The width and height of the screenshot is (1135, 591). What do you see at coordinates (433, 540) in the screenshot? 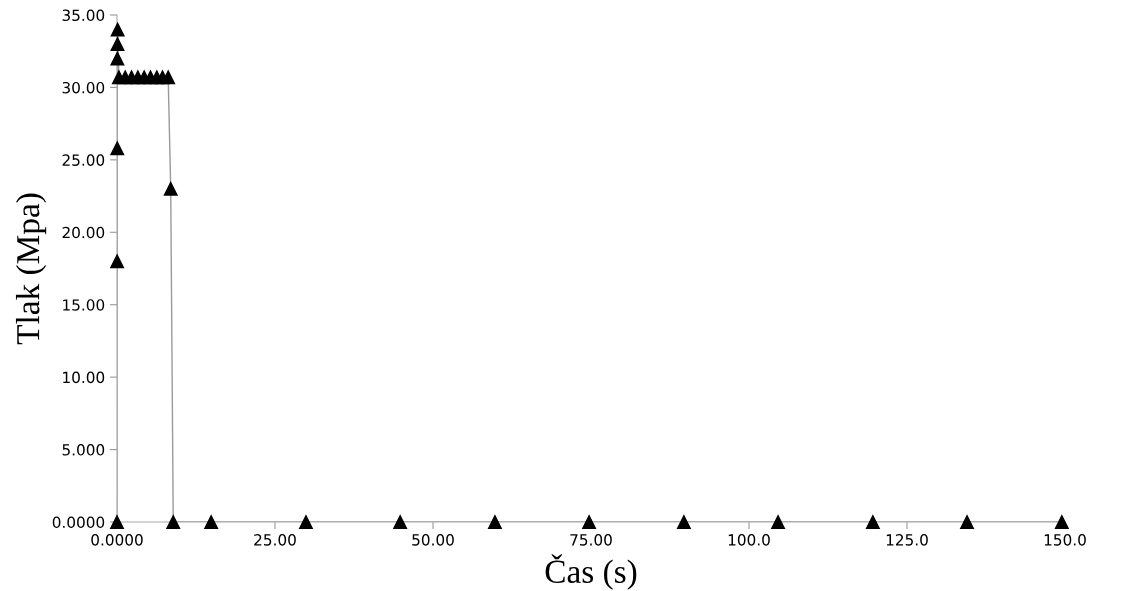
I see `x-tick-label: 50.00` at bounding box center [433, 540].